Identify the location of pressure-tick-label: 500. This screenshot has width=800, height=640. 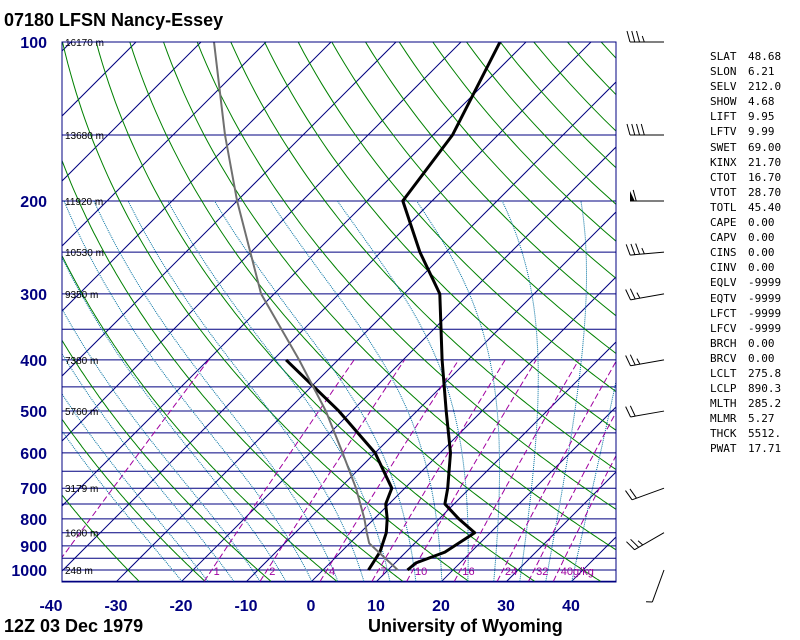
(33, 412).